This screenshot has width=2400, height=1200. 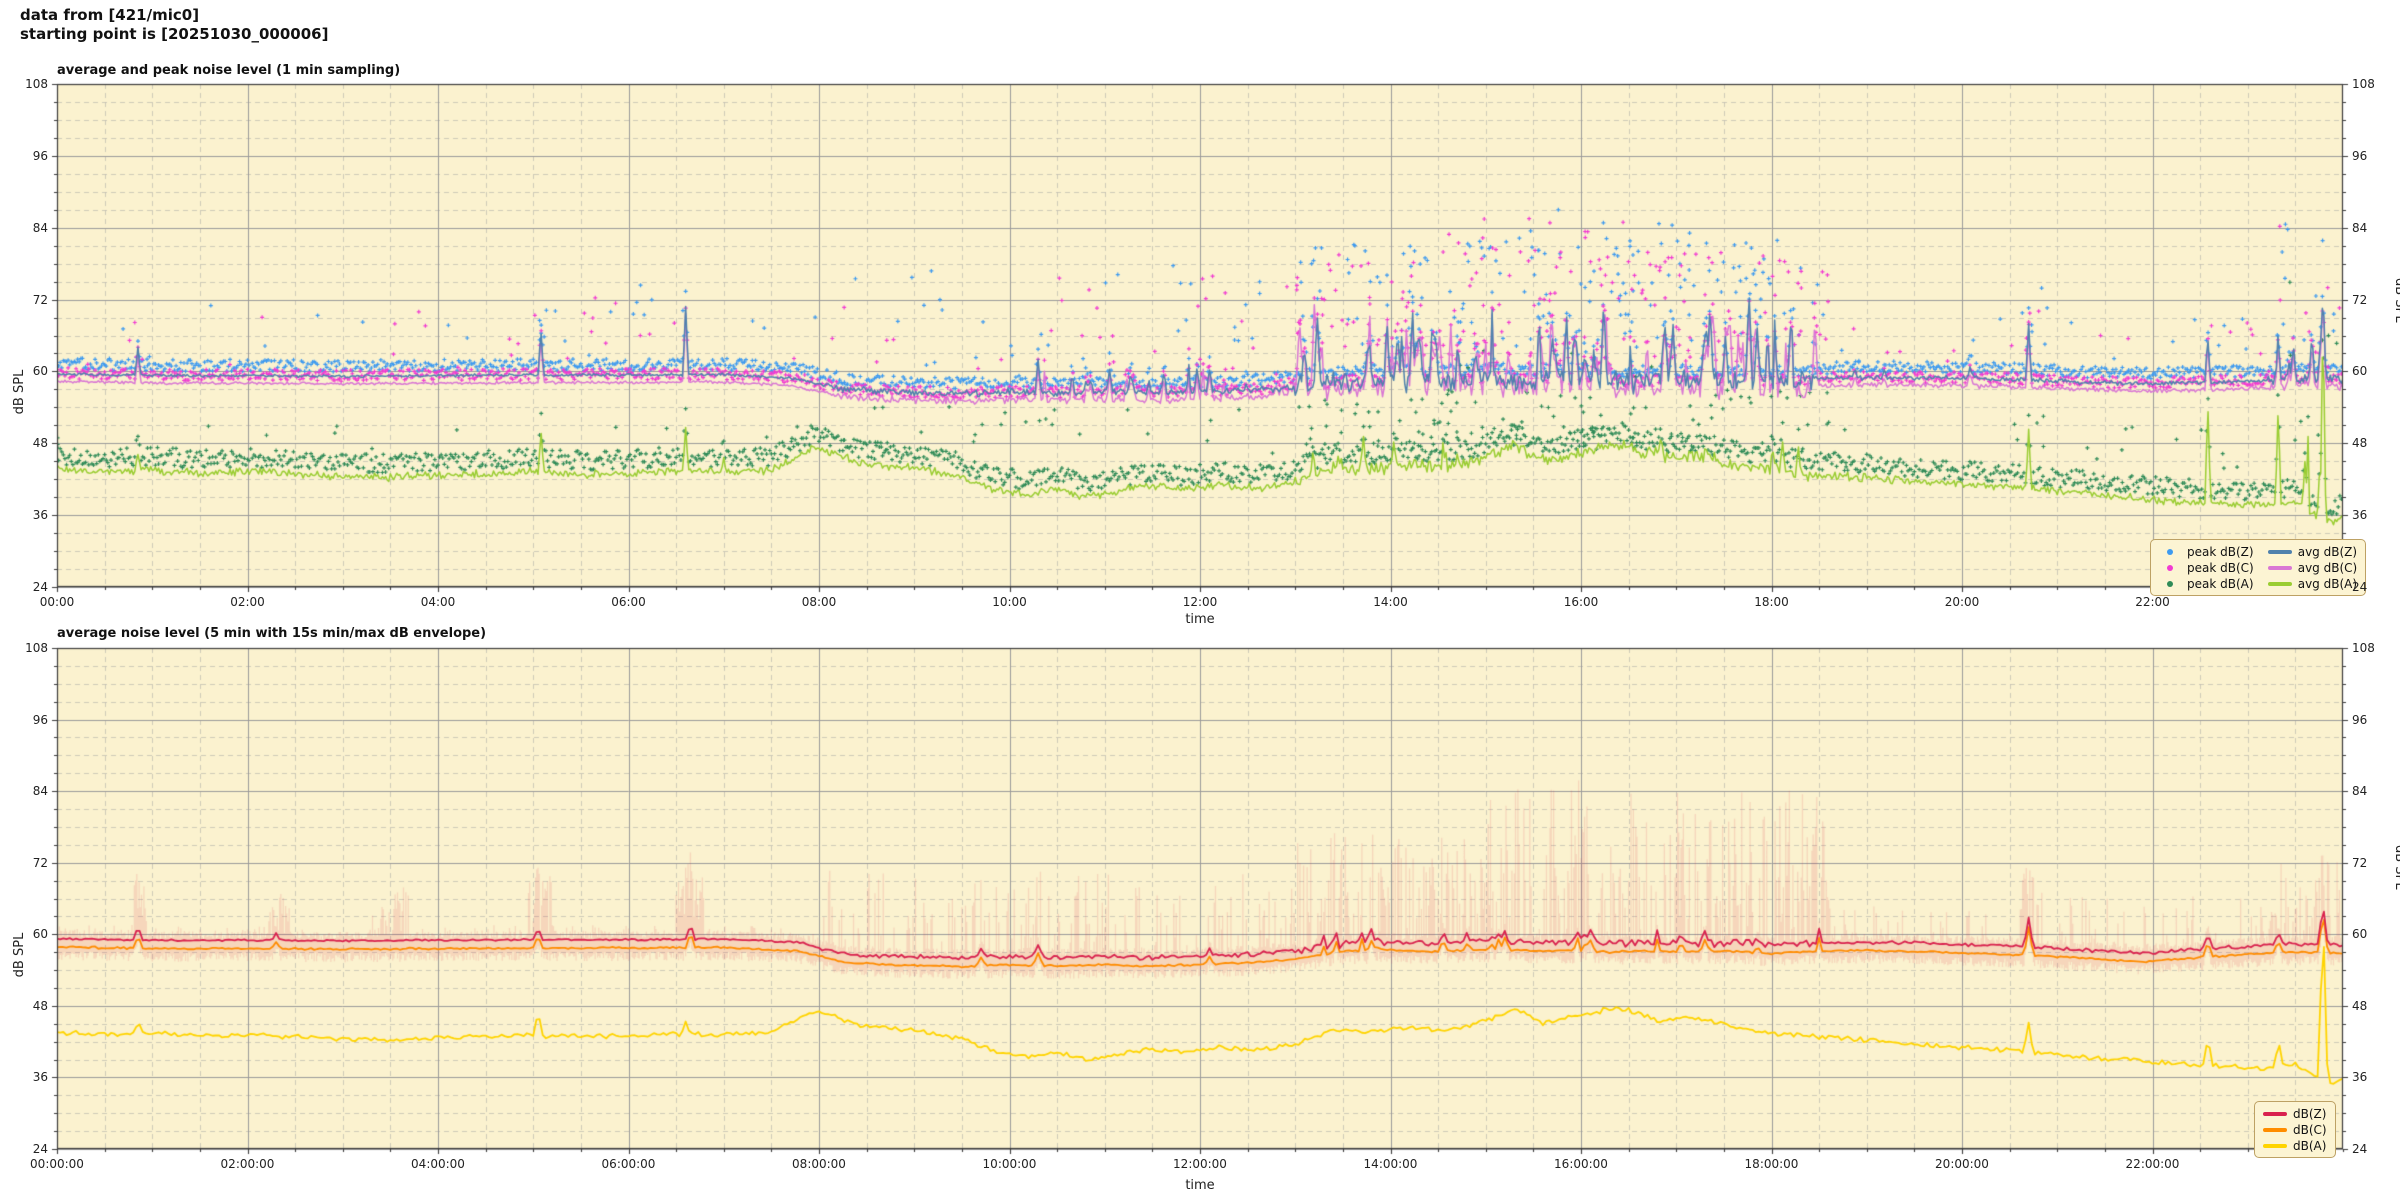 I want to click on header-line-1: data from [421/mic0], so click(x=110, y=15).